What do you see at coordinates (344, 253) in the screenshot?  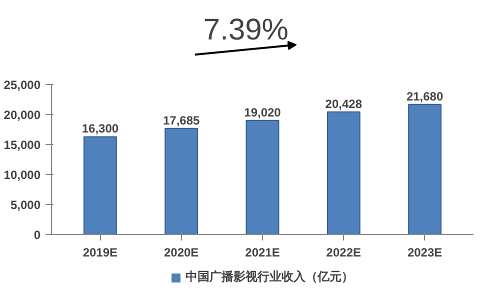 I see `x-tick-label: 2022E` at bounding box center [344, 253].